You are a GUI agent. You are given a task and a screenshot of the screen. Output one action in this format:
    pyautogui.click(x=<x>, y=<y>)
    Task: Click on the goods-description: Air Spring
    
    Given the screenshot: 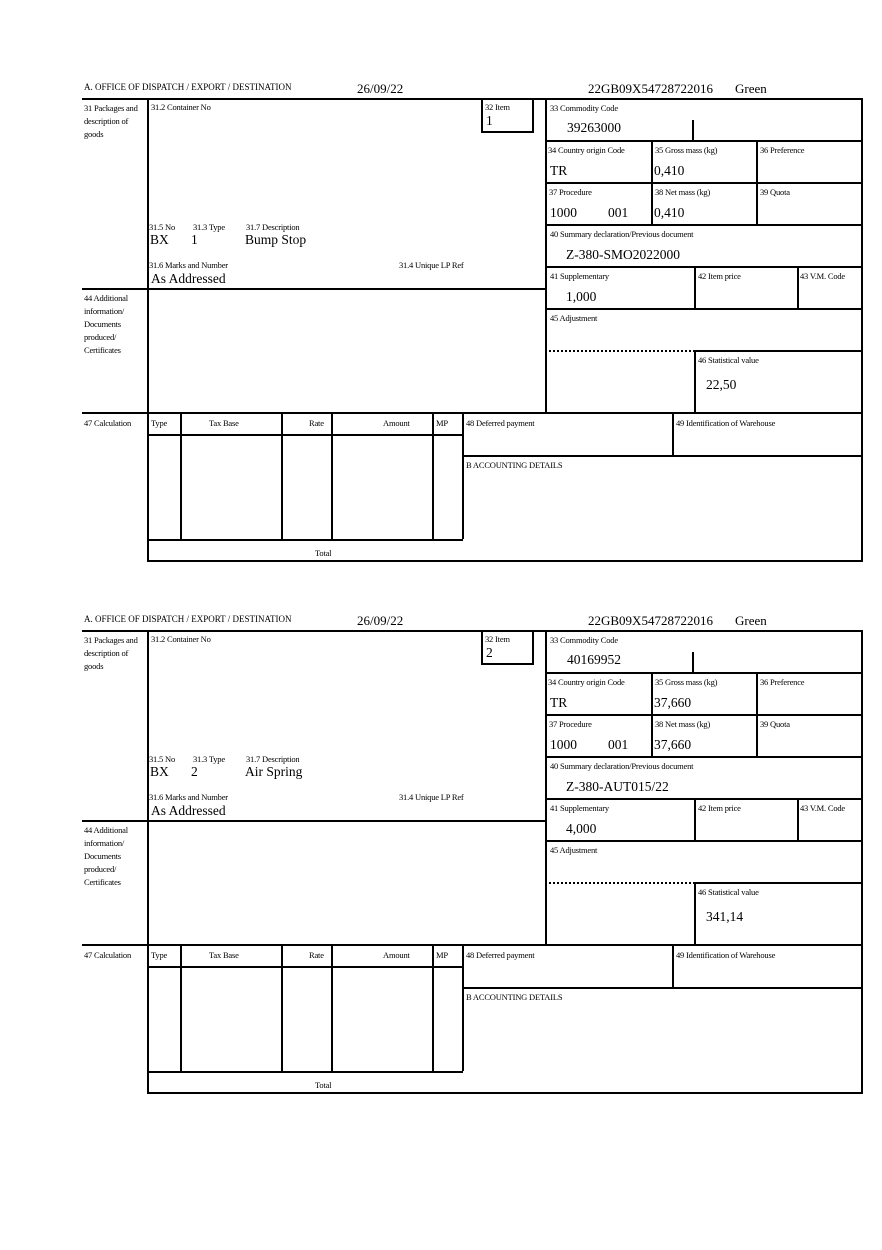 What is the action you would take?
    pyautogui.click(x=274, y=771)
    